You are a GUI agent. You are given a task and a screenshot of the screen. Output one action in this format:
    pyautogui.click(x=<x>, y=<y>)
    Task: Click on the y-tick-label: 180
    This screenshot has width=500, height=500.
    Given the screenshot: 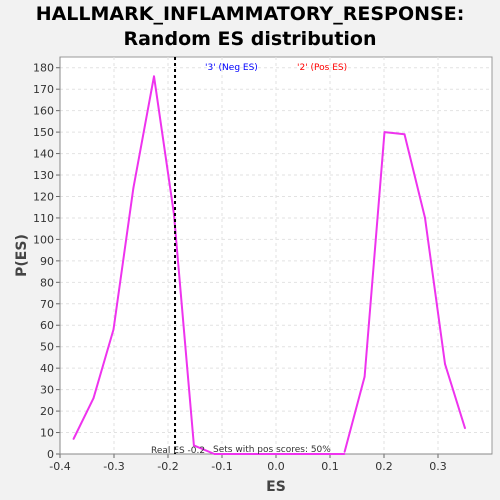 What is the action you would take?
    pyautogui.click(x=43, y=68)
    